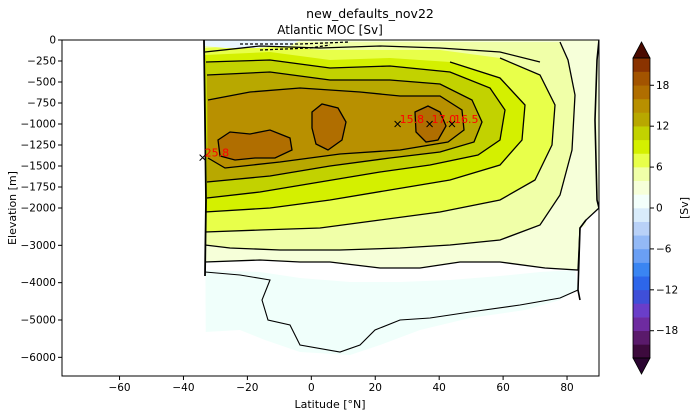 This screenshot has height=418, width=698. I want to click on y-tick-label: −250, so click(41, 62).